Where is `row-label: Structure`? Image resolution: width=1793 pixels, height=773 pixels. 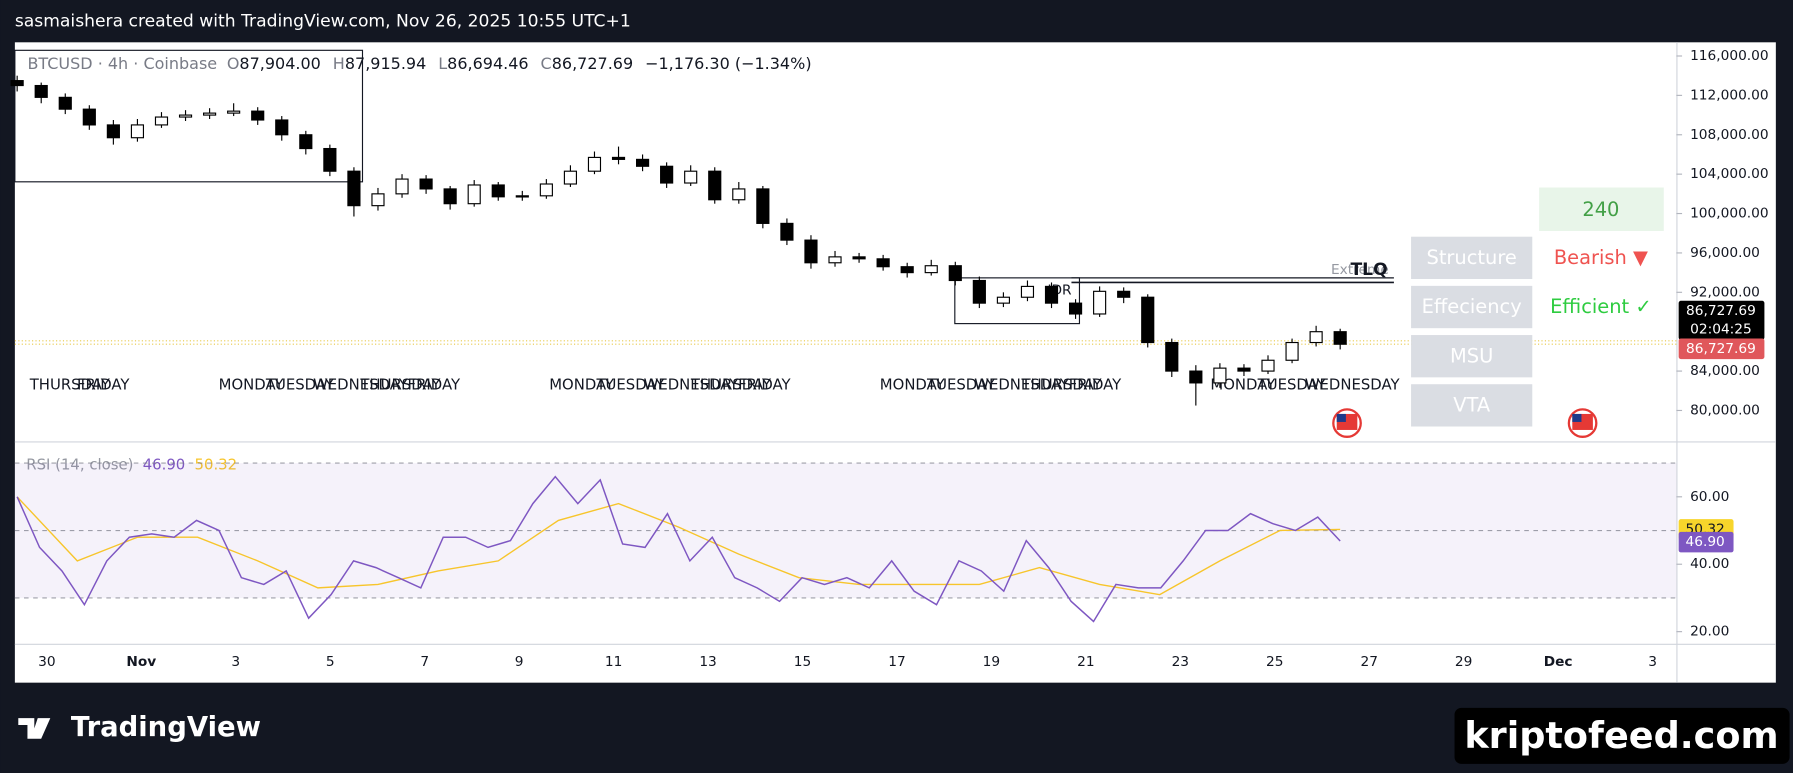
row-label: Structure is located at coordinates (1471, 257).